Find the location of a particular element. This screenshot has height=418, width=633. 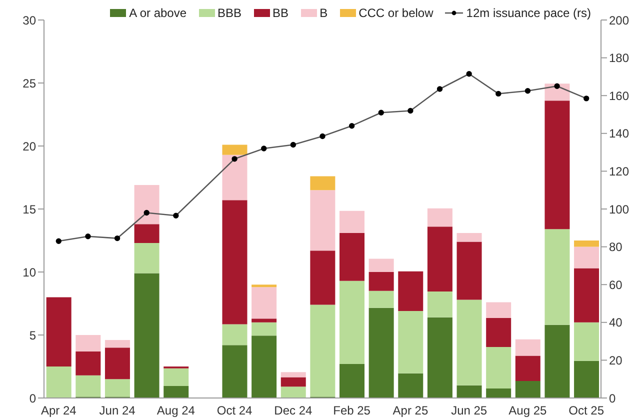

y-tick-label: 25 is located at coordinates (29, 83).